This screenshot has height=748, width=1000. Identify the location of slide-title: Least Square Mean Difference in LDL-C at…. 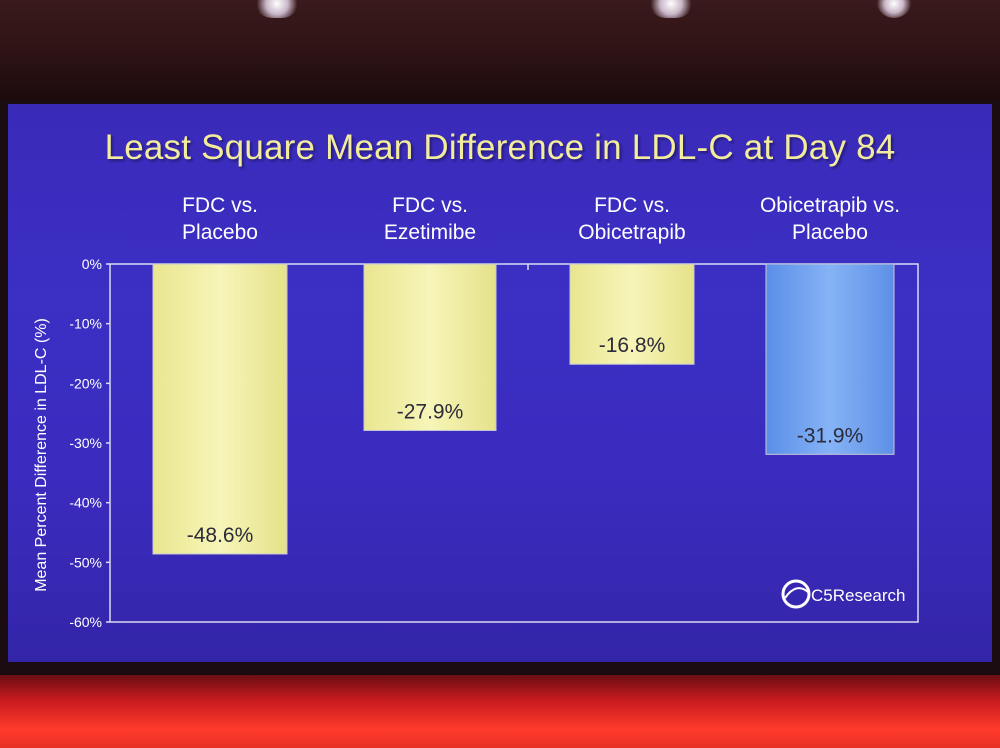
(500, 147).